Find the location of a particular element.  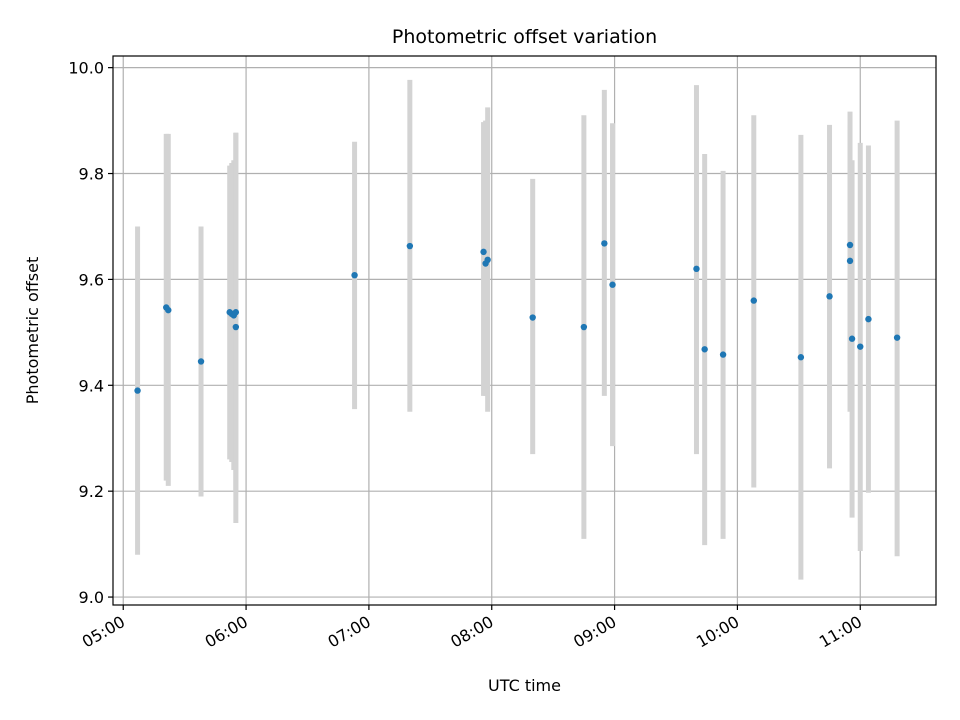

y-tick-label: 9.4 is located at coordinates (91, 385).